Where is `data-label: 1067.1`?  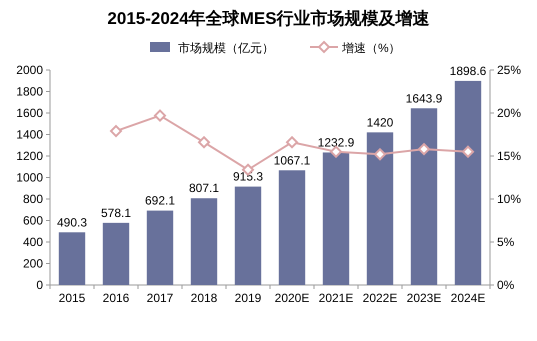
data-label: 1067.1 is located at coordinates (292, 160).